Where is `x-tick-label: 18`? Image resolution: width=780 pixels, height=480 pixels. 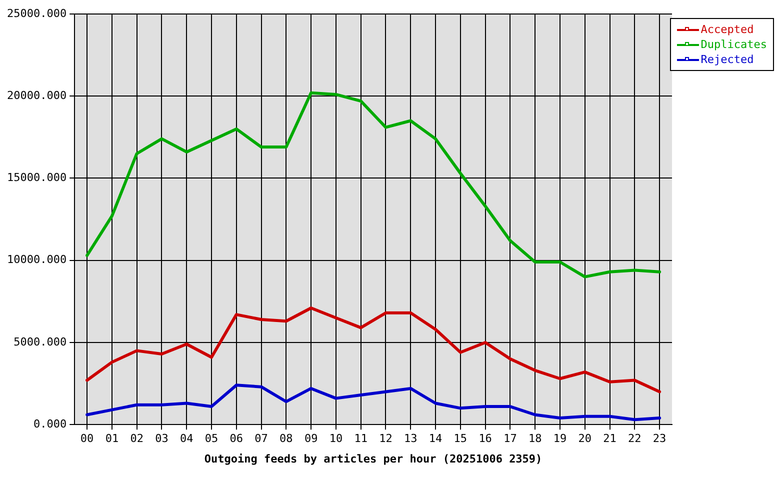 x-tick-label: 18 is located at coordinates (535, 439).